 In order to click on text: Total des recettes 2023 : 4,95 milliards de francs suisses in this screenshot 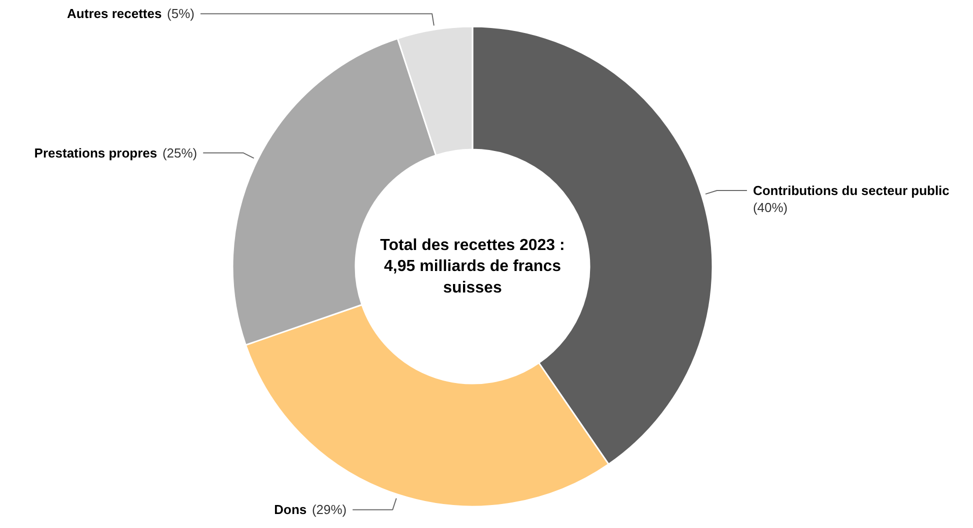, I will do `click(472, 266)`.